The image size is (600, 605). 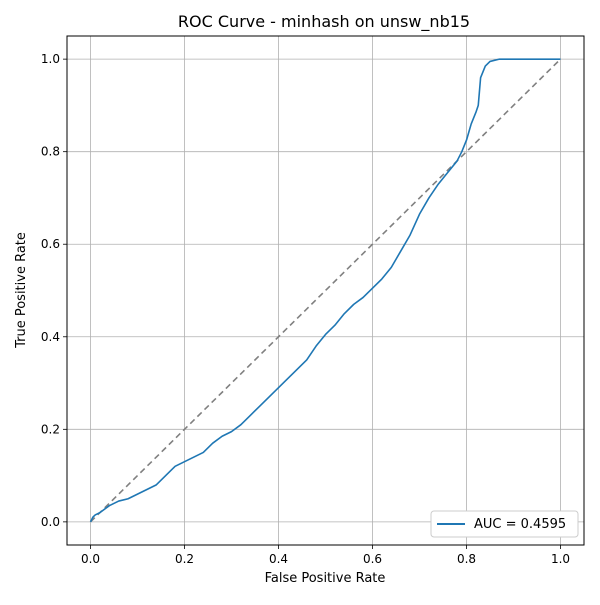 I want to click on x-tick-label: 0.8, so click(x=466, y=559).